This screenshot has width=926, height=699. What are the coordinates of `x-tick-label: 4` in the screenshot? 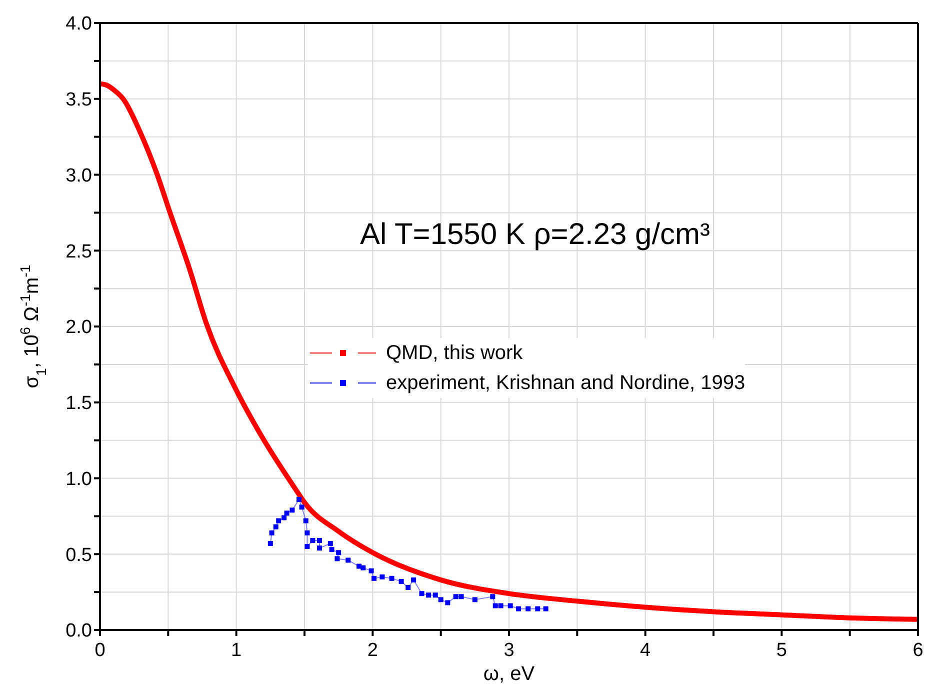 It's located at (646, 650).